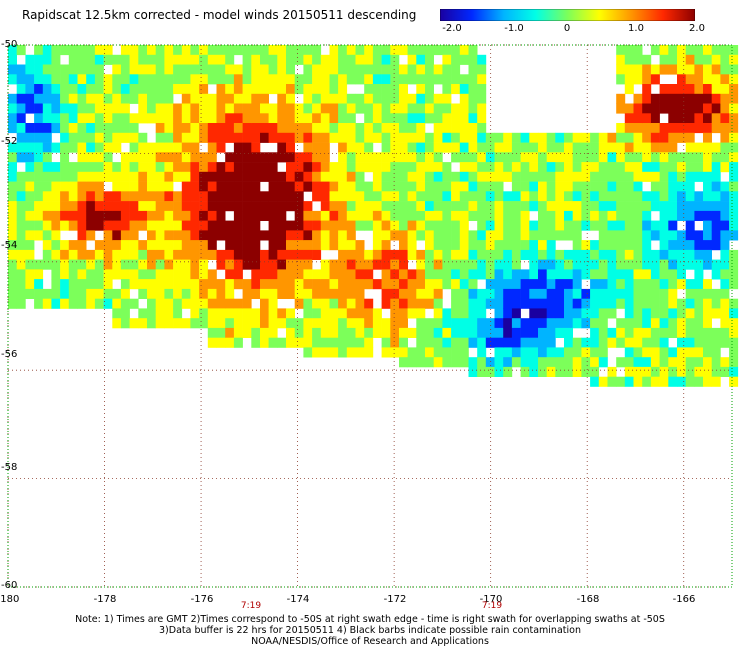 This screenshot has height=650, width=740. What do you see at coordinates (9, 44) in the screenshot?
I see `lat-label: -50` at bounding box center [9, 44].